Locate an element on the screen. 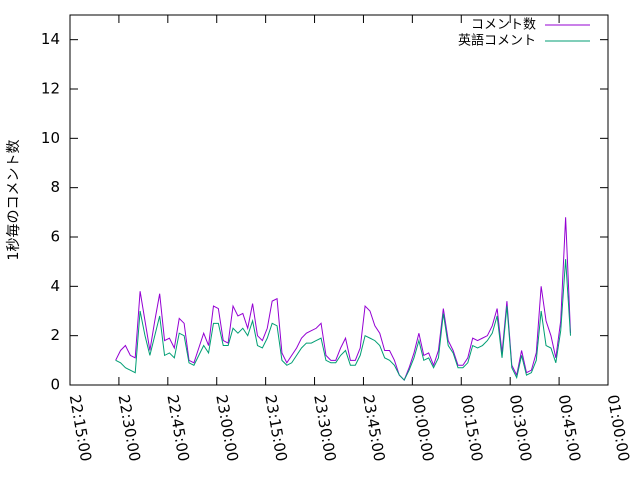  y-tick-label: 14 is located at coordinates (50, 39).